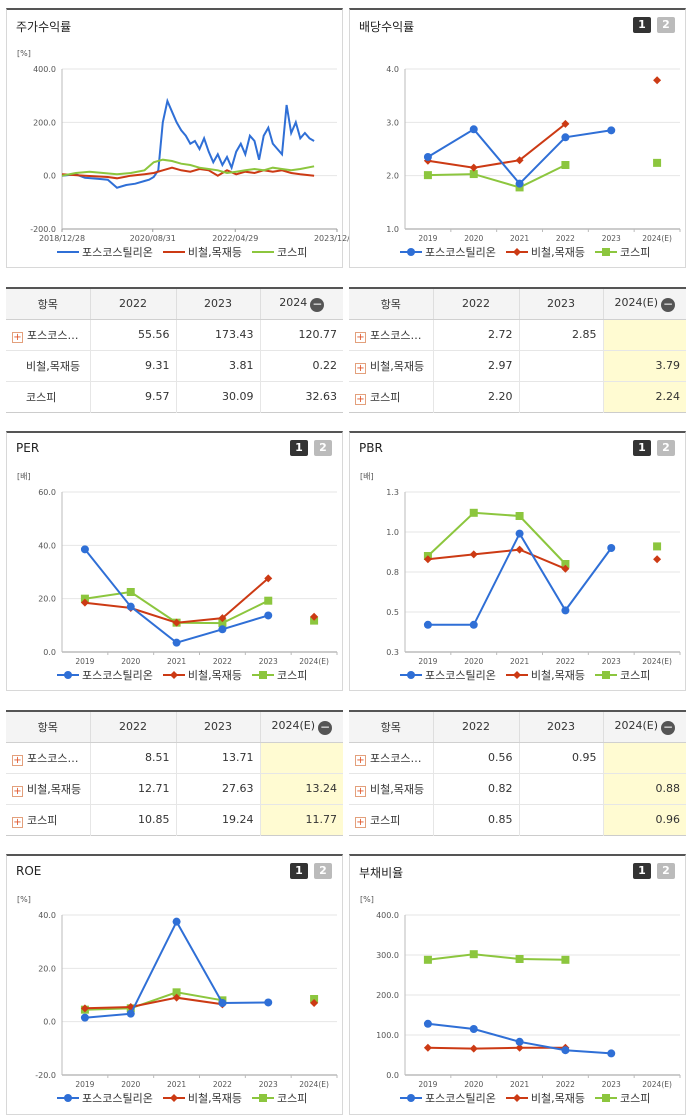 Image resolution: width=691 pixels, height=1115 pixels. What do you see at coordinates (217, 789) in the screenshot?
I see `table-cell: 27.63` at bounding box center [217, 789].